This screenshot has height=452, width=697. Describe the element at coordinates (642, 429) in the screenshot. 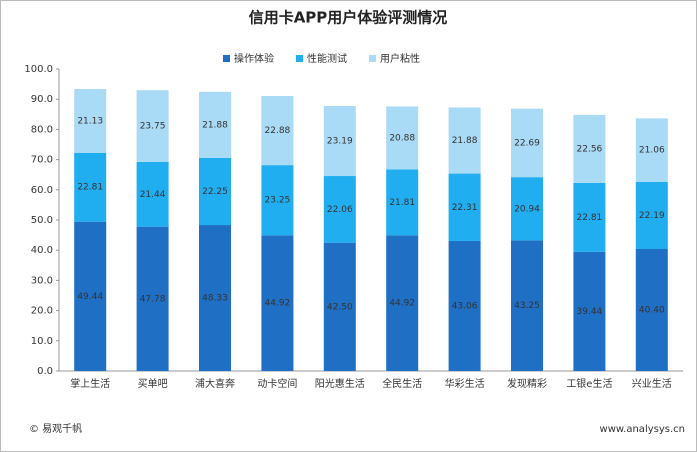

I see `website: www.analysys.cn` at that location.